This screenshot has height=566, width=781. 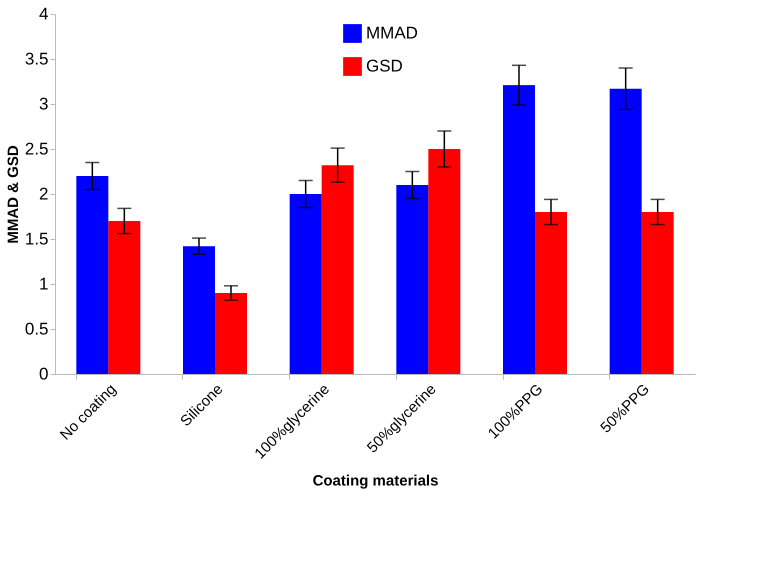 I want to click on y-tick-label: 3, so click(x=43, y=104).